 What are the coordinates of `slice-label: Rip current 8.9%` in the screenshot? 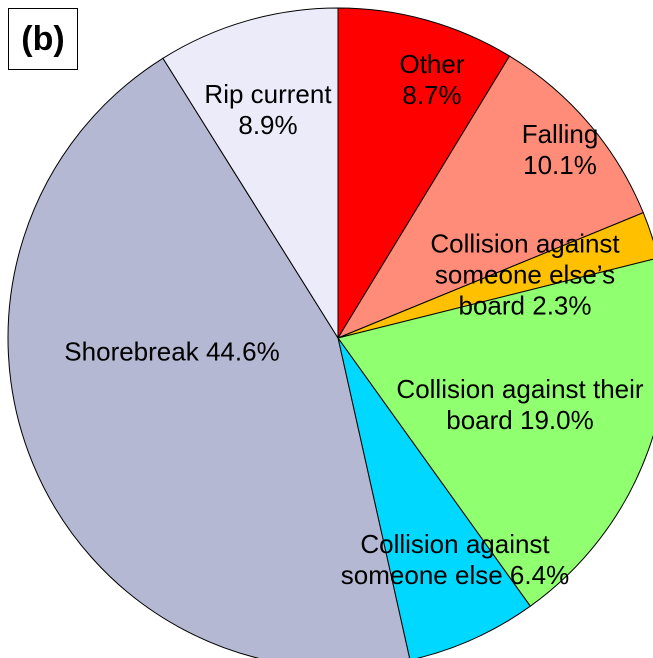 It's located at (268, 110).